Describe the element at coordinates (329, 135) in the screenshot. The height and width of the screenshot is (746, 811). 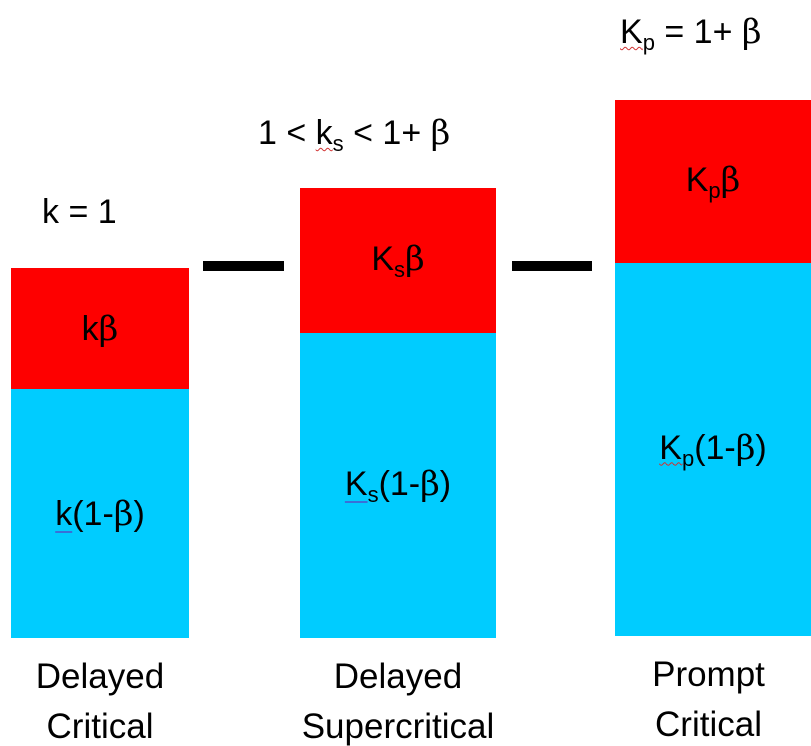
I see `condition-symbol: ks` at that location.